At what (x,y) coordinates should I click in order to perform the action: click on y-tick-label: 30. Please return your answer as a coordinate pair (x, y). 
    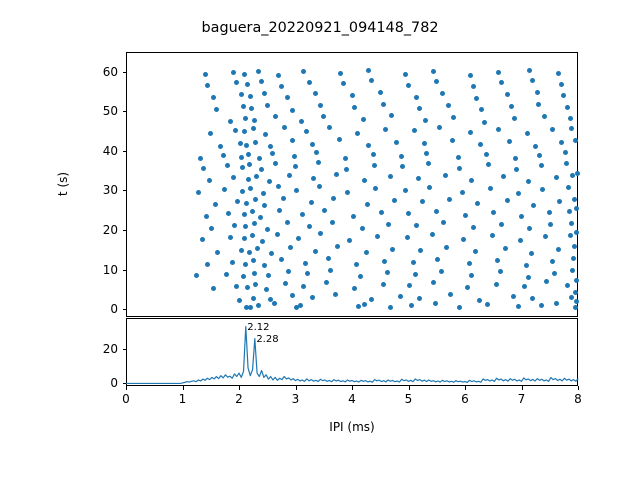
    Looking at the image, I should click on (110, 190).